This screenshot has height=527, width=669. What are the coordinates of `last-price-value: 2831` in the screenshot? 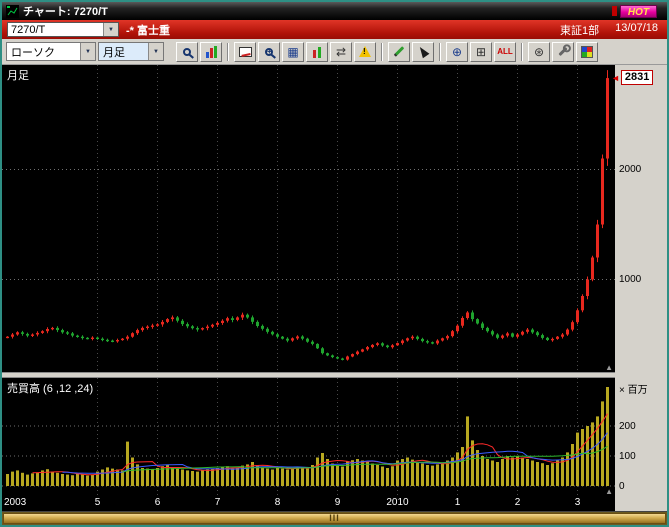 It's located at (637, 78).